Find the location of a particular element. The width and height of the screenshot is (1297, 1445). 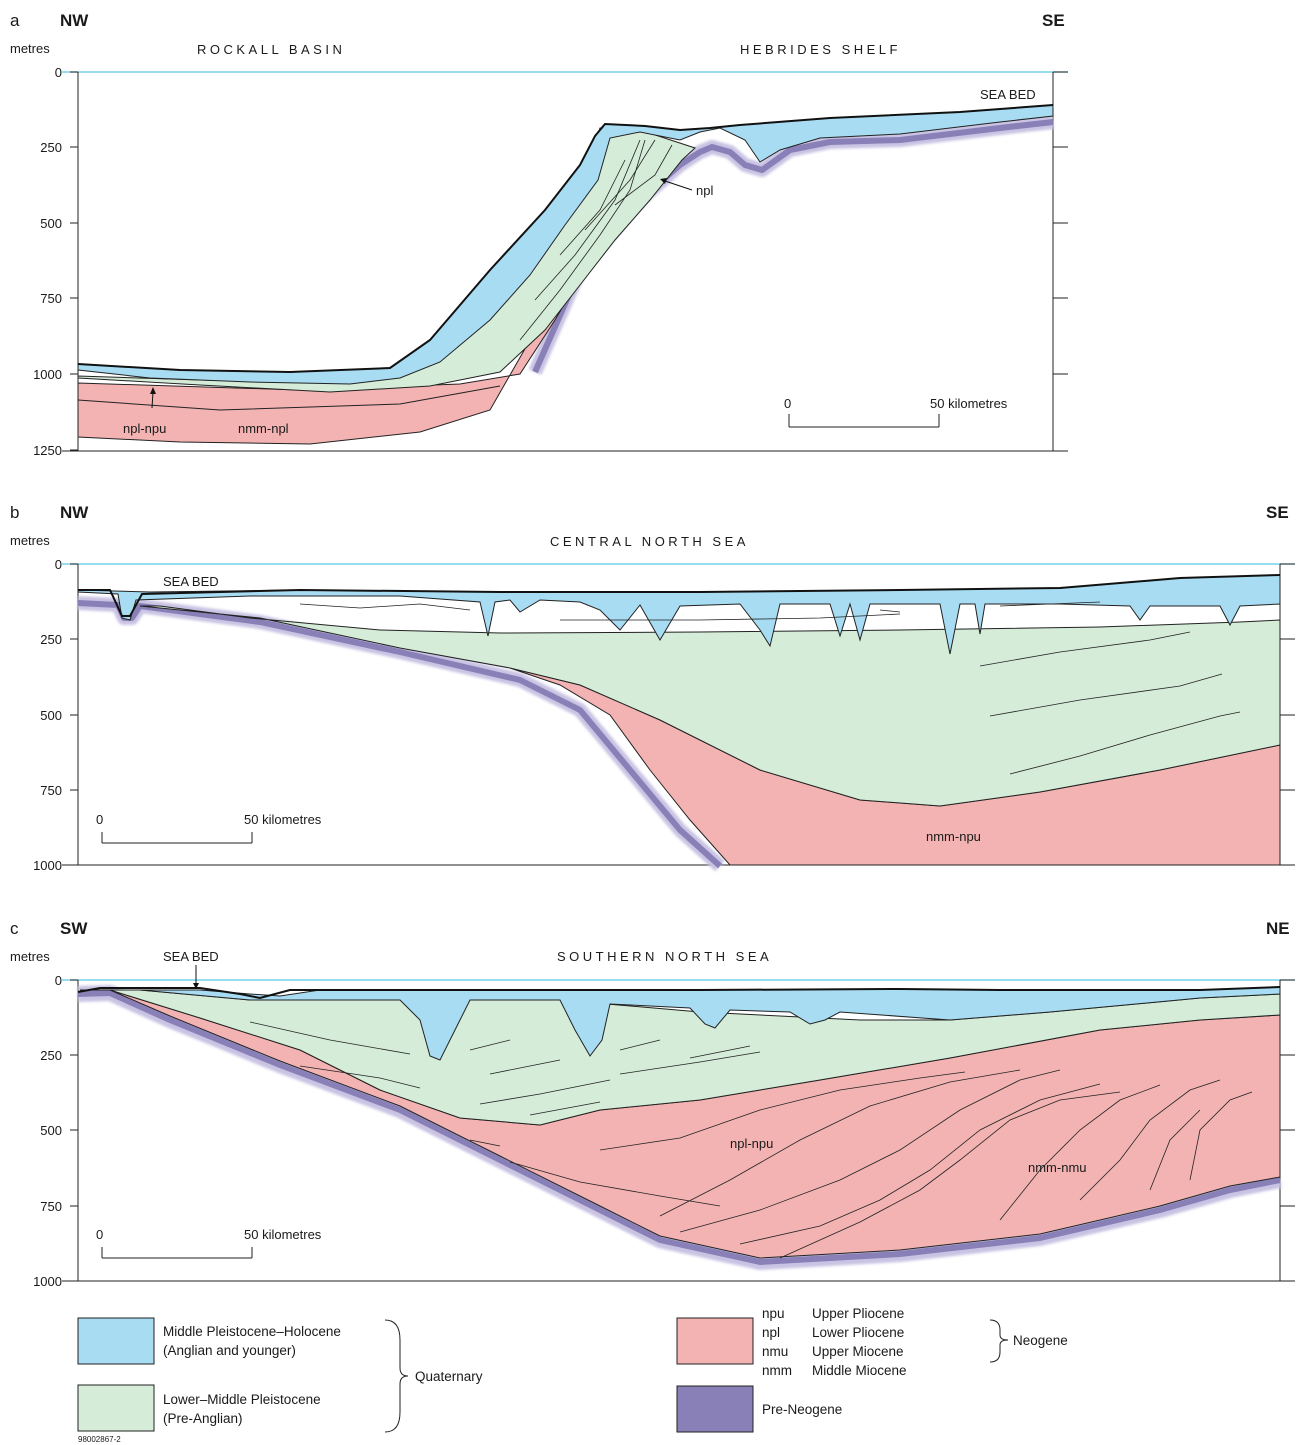

panel-a-region-left: ROCKALL BASIN is located at coordinates (271, 49).